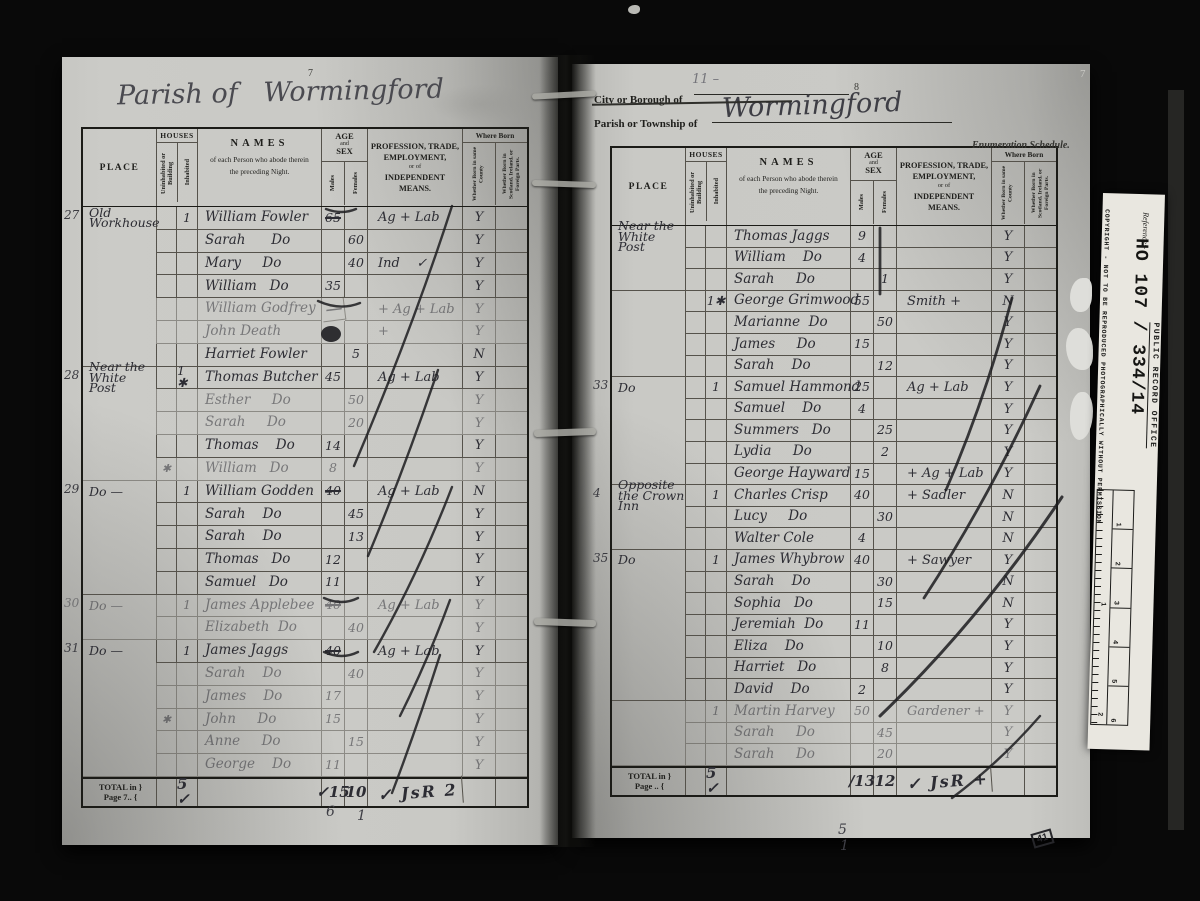 This screenshot has height=901, width=1200. What do you see at coordinates (842, 830) in the screenshot?
I see `pencil-total-males: 5` at bounding box center [842, 830].